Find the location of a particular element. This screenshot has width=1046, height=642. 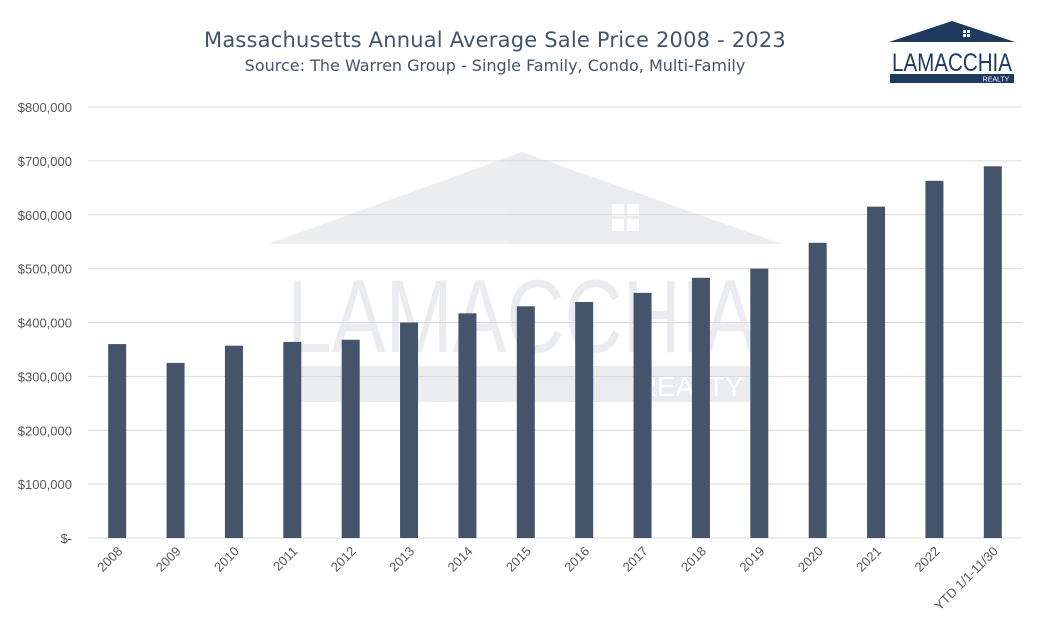

x-tick-label: 2012 is located at coordinates (343, 559).